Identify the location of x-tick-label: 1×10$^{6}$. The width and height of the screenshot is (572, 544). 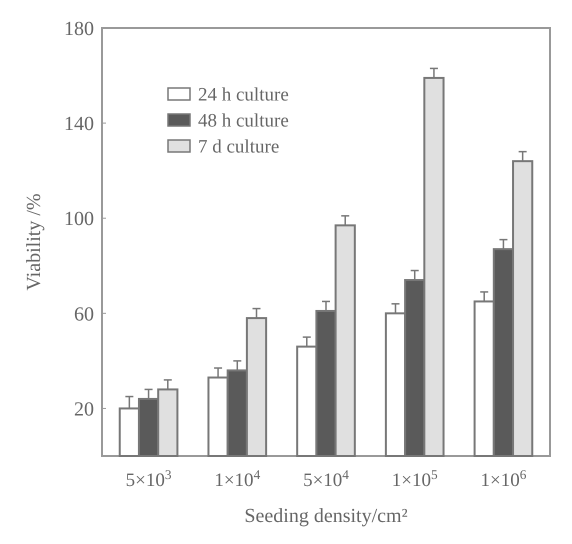
(503, 478).